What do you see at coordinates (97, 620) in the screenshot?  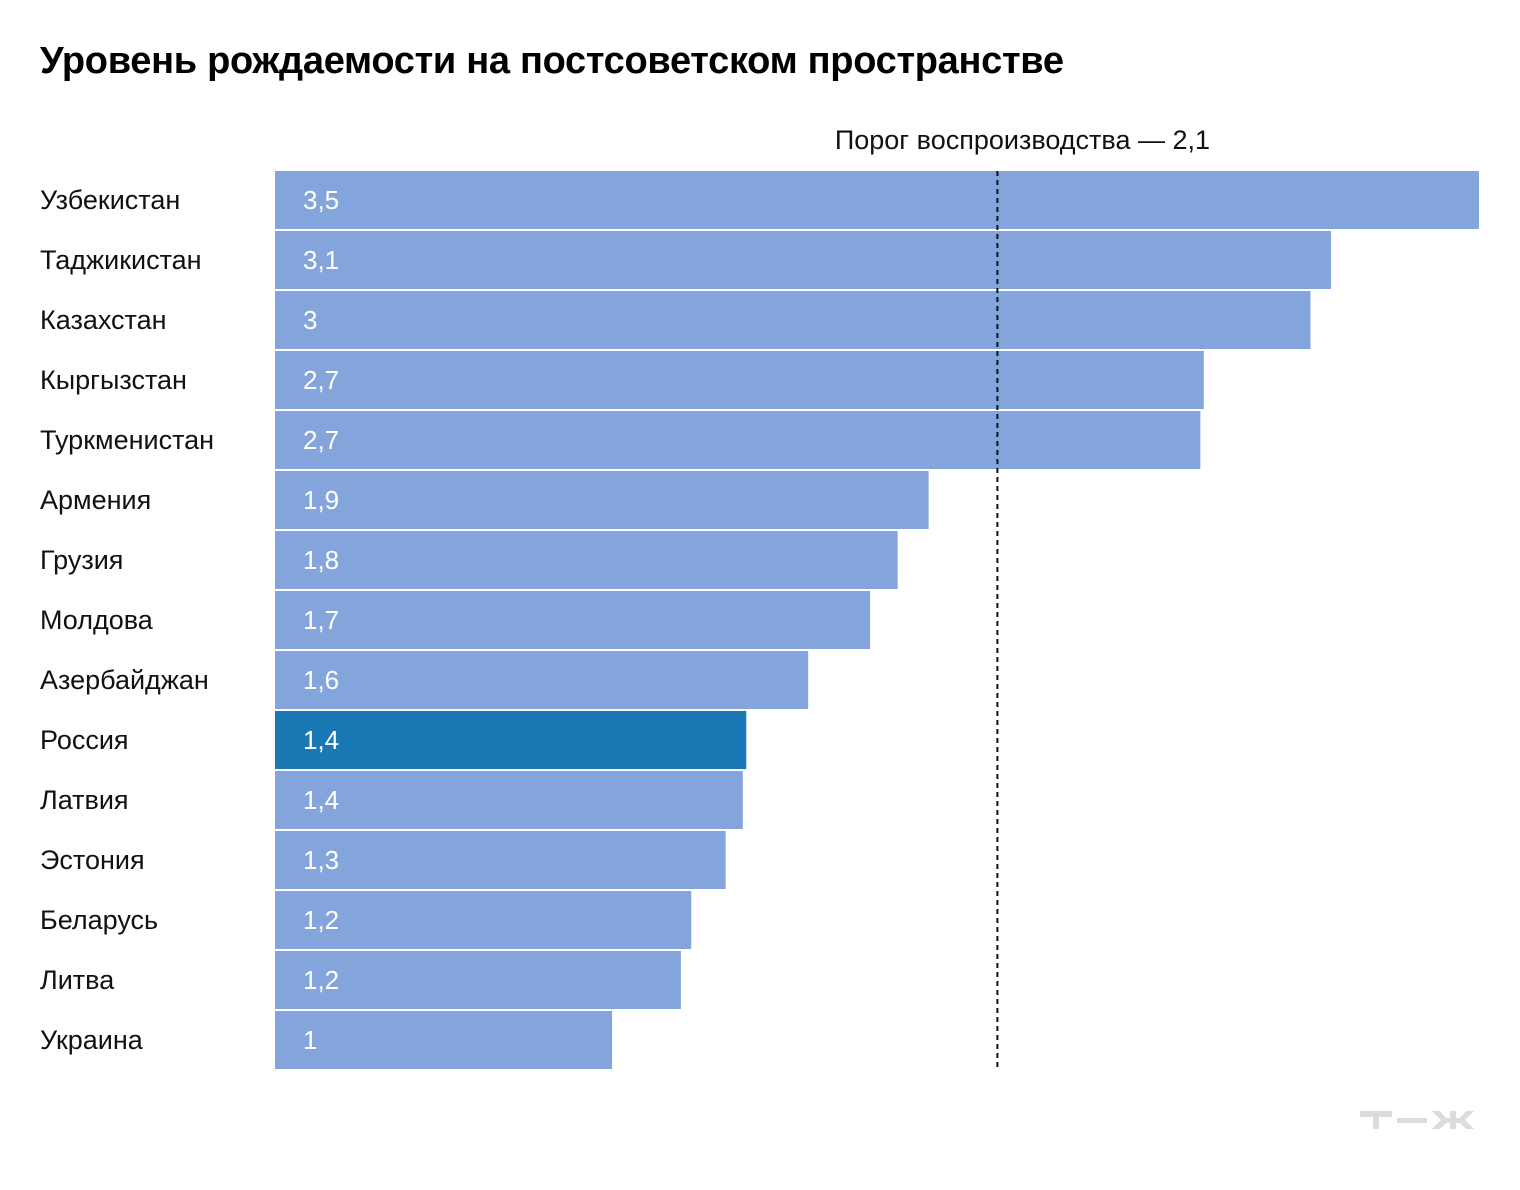 I see `category-label: Молдова` at bounding box center [97, 620].